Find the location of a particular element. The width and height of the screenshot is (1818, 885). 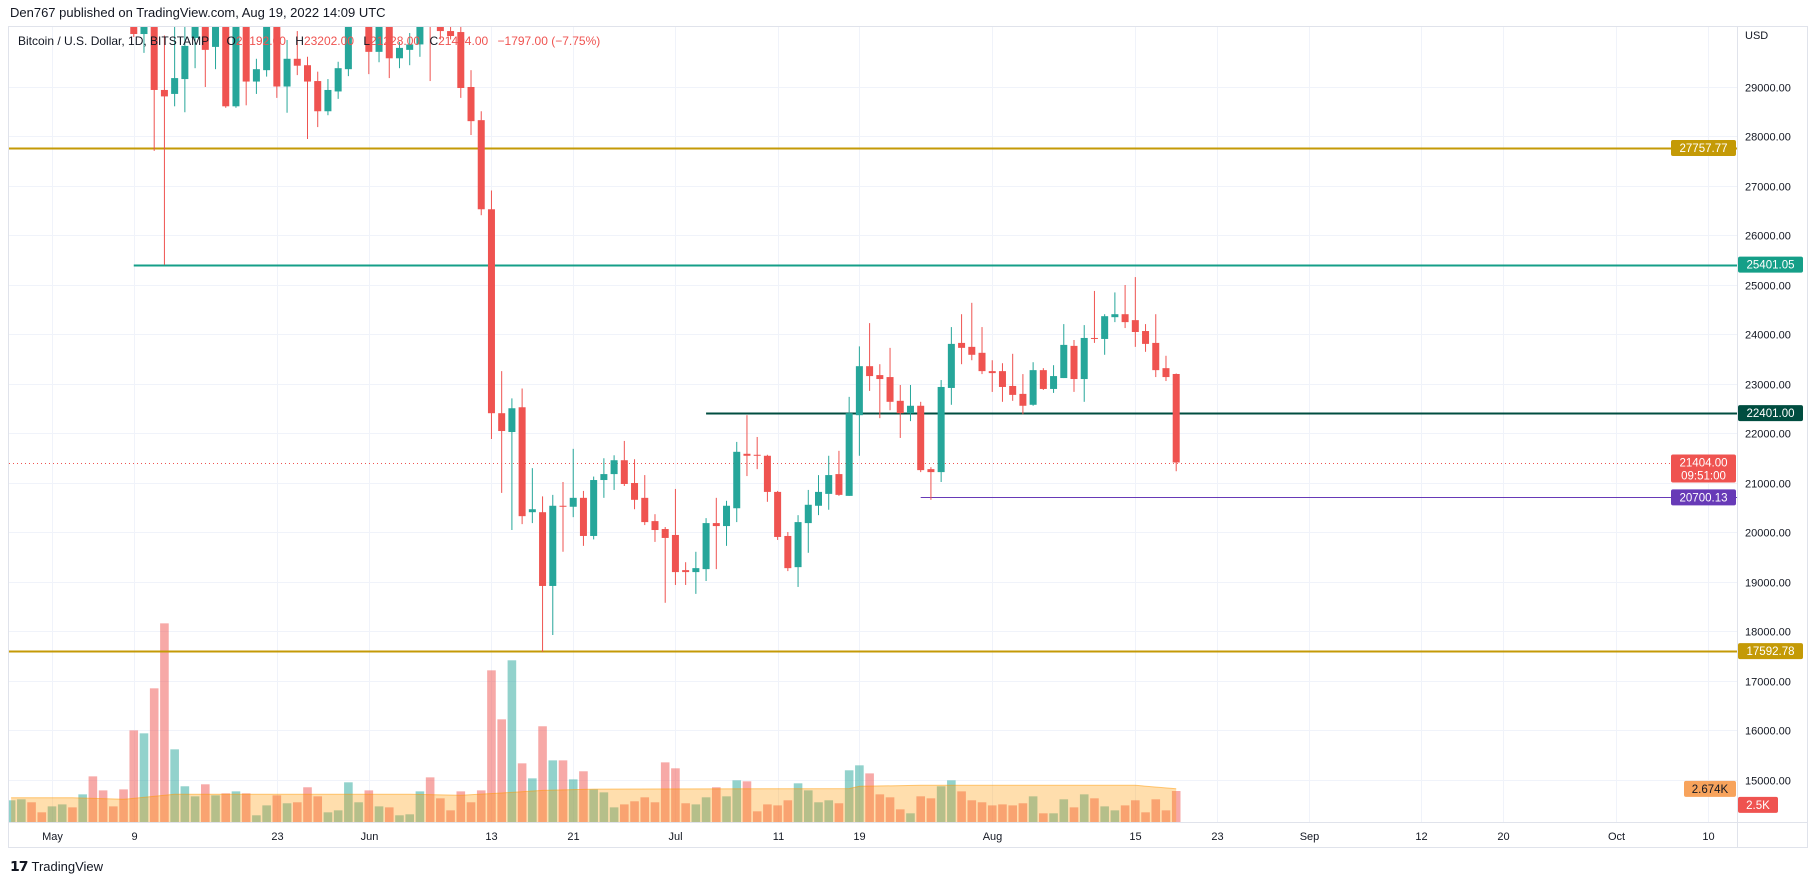

tradingview-logo-icon: 𝟭𝟳 is located at coordinates (19, 866).